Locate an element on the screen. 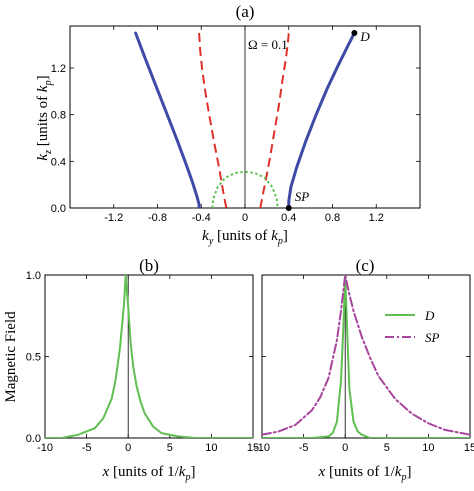 The image size is (474, 491). y-tick-label: 0.5 is located at coordinates (33, 358).